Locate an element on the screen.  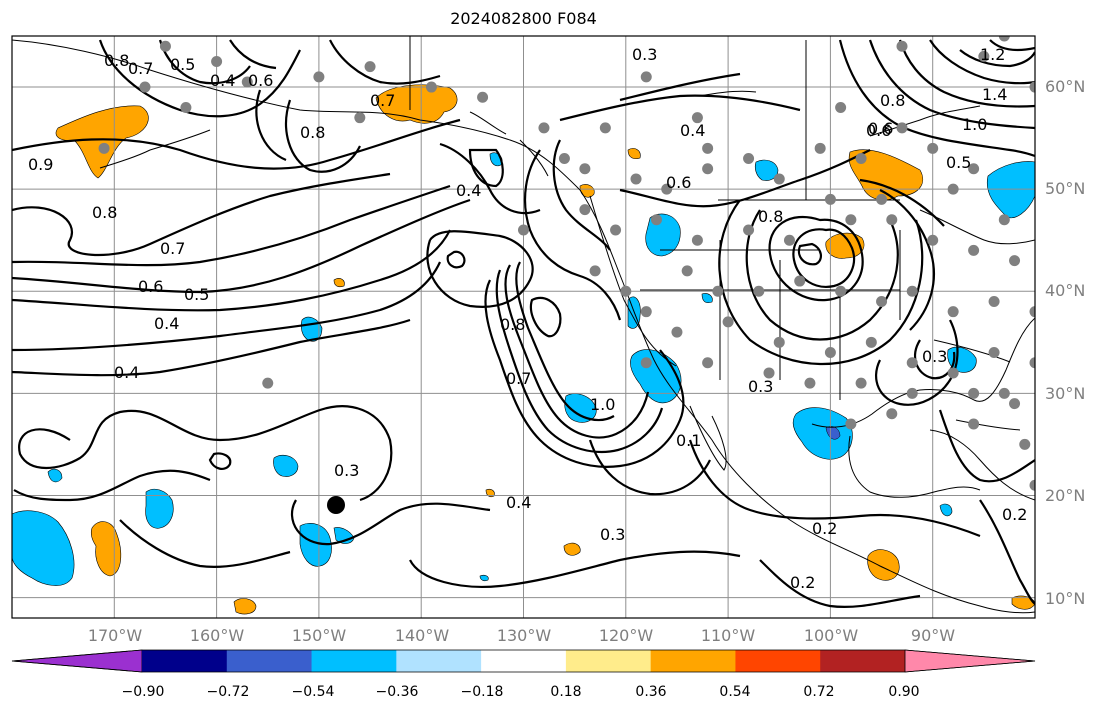
colorbar-tick-label: −0.54 is located at coordinates (313, 692).